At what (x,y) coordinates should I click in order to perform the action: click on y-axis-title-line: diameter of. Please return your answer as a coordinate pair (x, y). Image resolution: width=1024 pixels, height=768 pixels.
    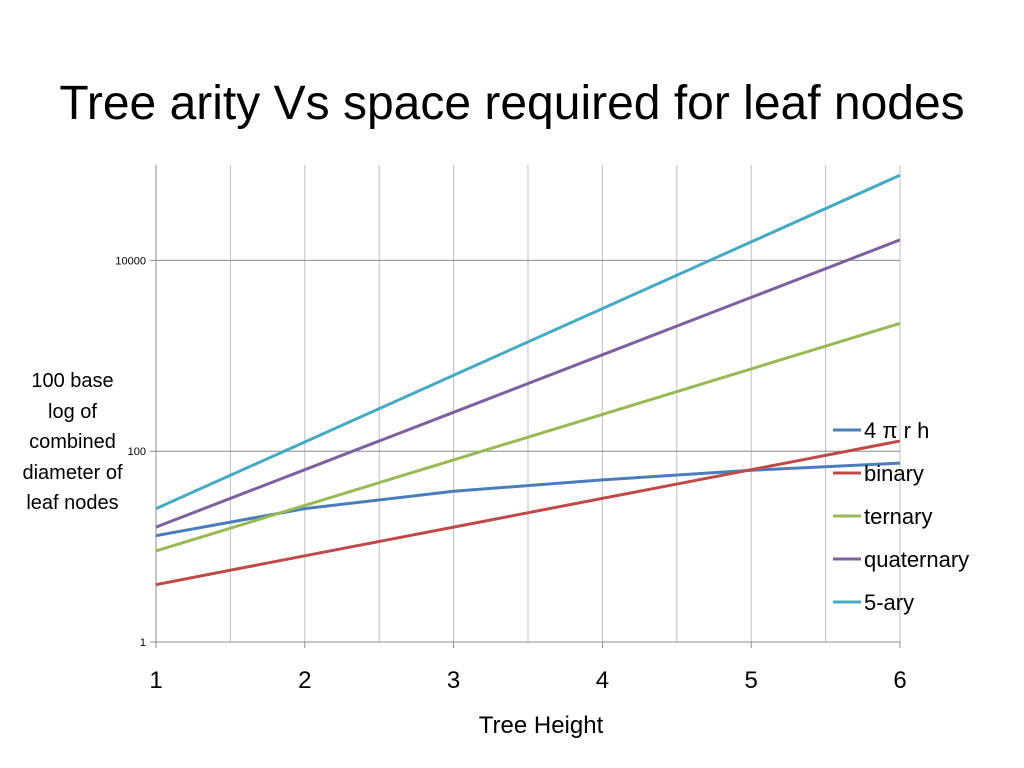
    Looking at the image, I should click on (72, 472).